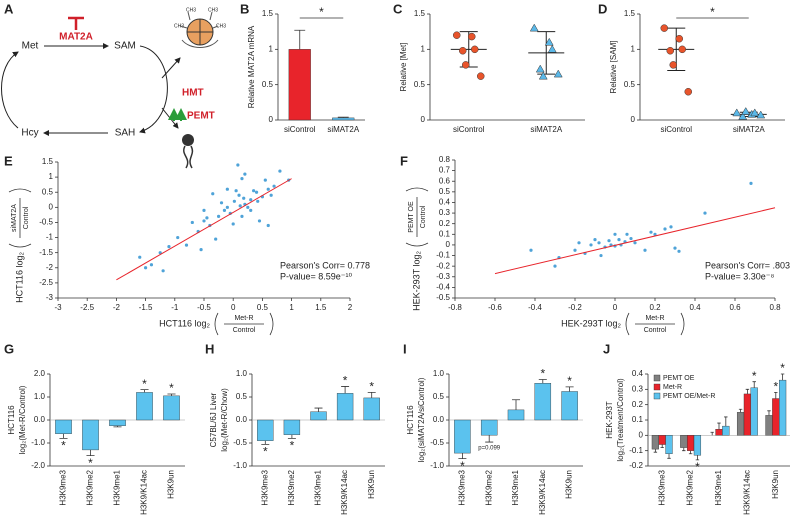 The image size is (800, 531). What do you see at coordinates (146, 307) in the screenshot?
I see `x-tick-label: -1.5` at bounding box center [146, 307].